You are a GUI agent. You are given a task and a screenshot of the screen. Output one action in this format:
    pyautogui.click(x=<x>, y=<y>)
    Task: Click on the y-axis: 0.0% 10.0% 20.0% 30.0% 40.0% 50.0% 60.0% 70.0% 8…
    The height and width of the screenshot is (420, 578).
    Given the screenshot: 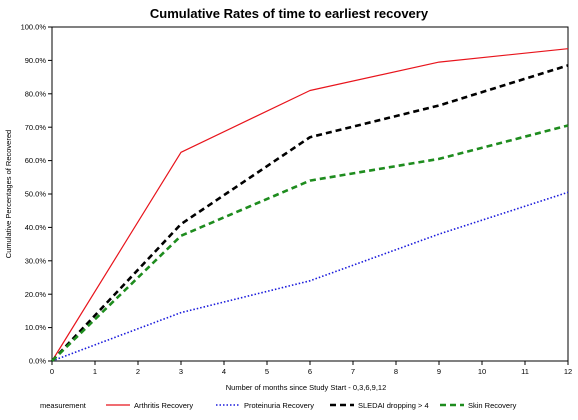 What is the action you would take?
    pyautogui.click(x=36, y=194)
    